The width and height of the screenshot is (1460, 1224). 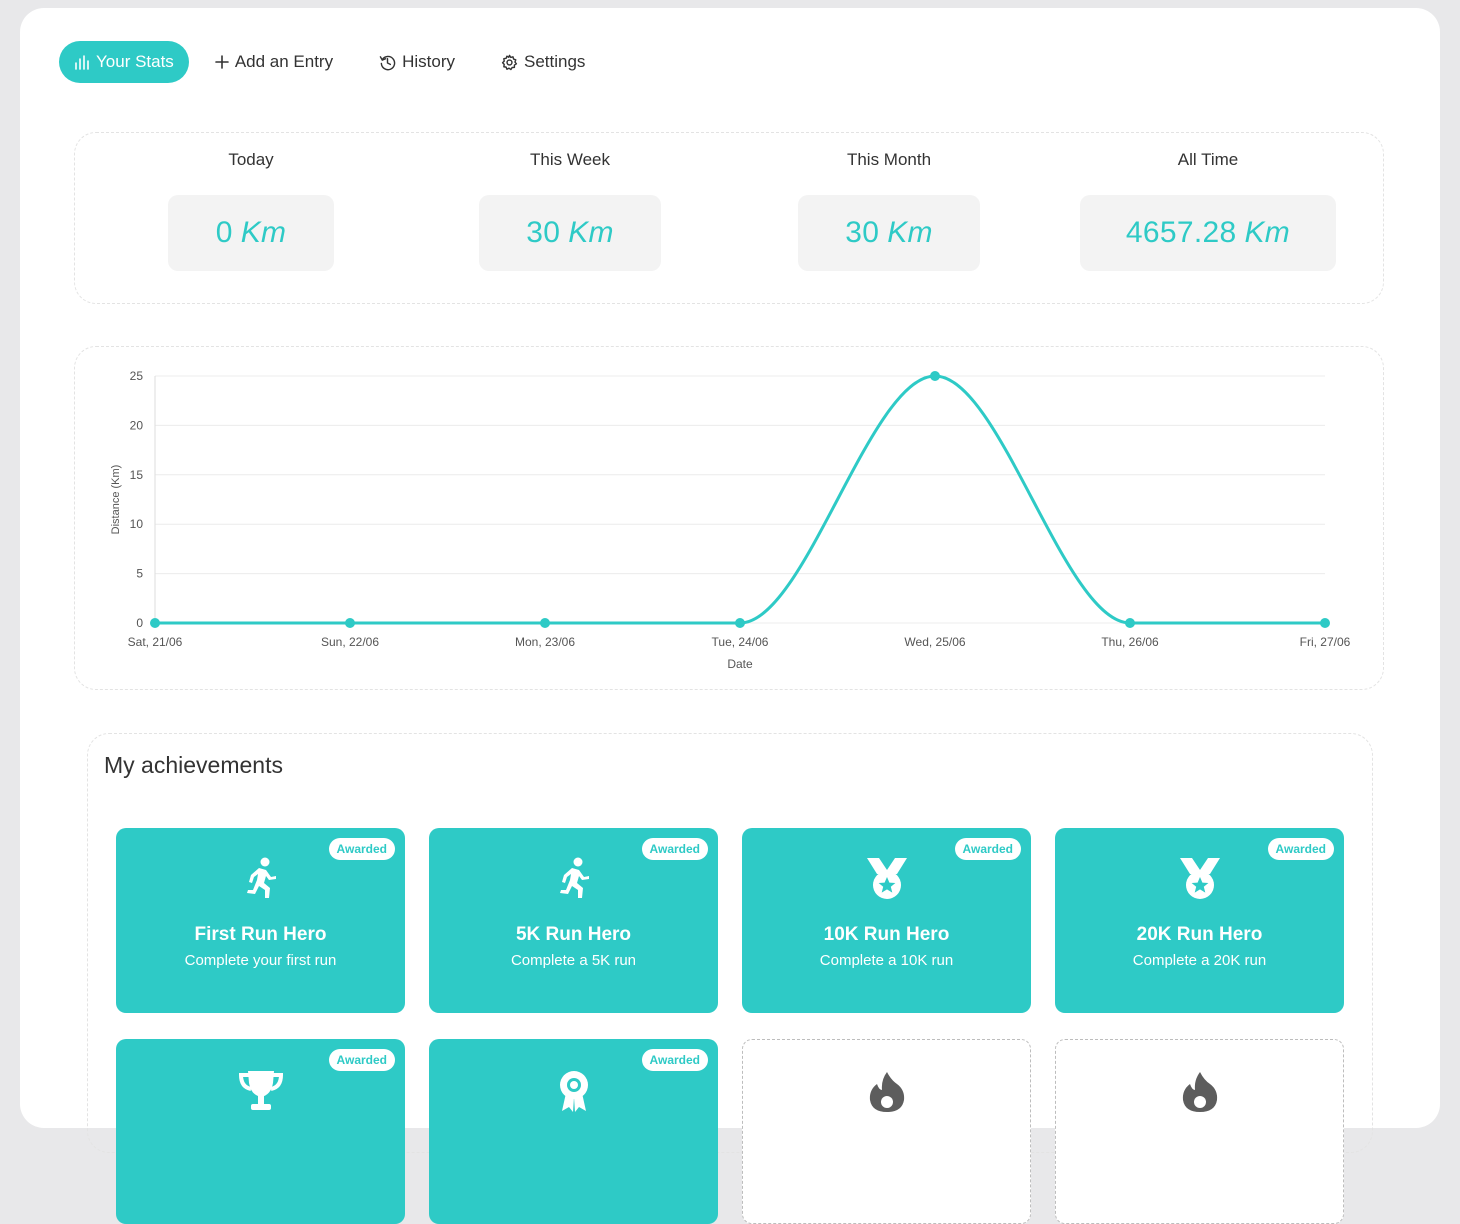 What do you see at coordinates (1325, 642) in the screenshot?
I see `x-tick-label: Fri, 27/06` at bounding box center [1325, 642].